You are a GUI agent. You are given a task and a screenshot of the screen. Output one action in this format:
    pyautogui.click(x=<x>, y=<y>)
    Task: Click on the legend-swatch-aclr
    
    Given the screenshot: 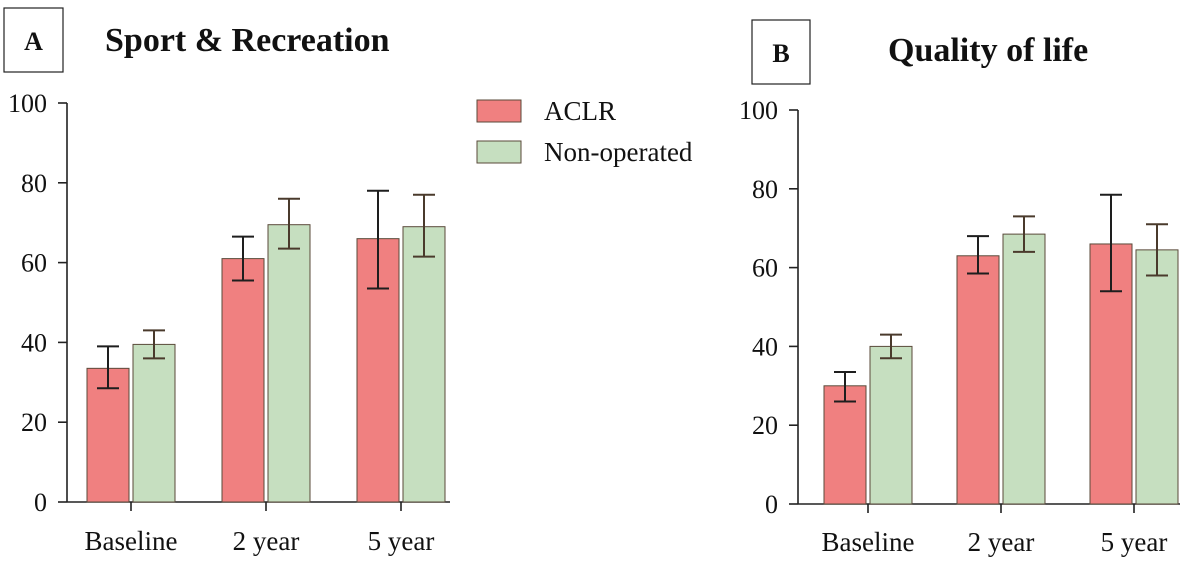 What is the action you would take?
    pyautogui.click(x=499, y=111)
    